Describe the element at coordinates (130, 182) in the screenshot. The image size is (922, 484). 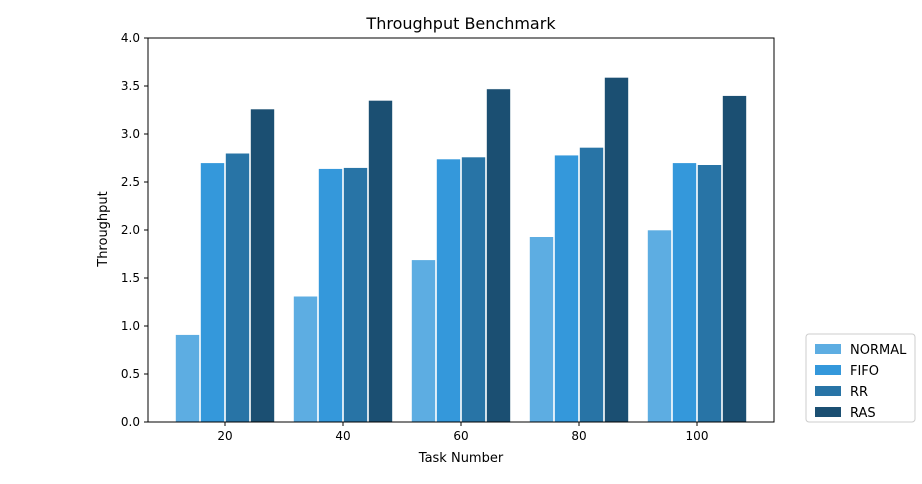
I see `y-tick-label: 2.5` at that location.